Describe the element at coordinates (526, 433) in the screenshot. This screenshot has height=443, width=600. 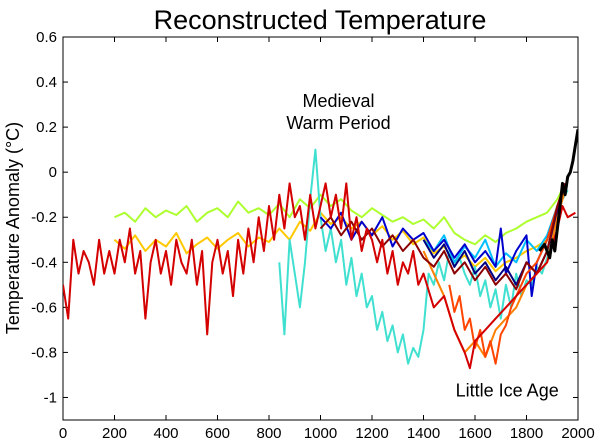
I see `x-tick-label: 1800` at that location.